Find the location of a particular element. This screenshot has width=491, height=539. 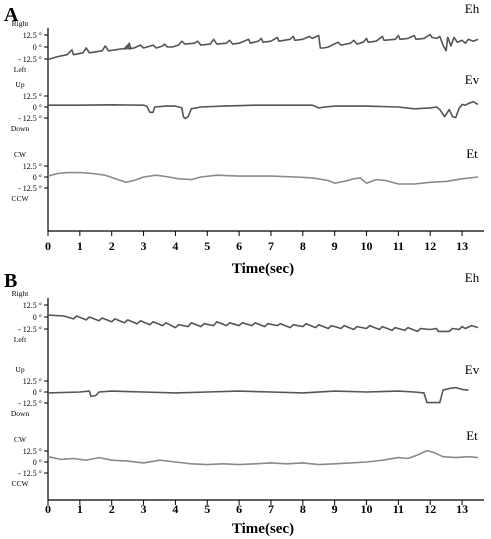

panel-label: B is located at coordinates (10, 281).